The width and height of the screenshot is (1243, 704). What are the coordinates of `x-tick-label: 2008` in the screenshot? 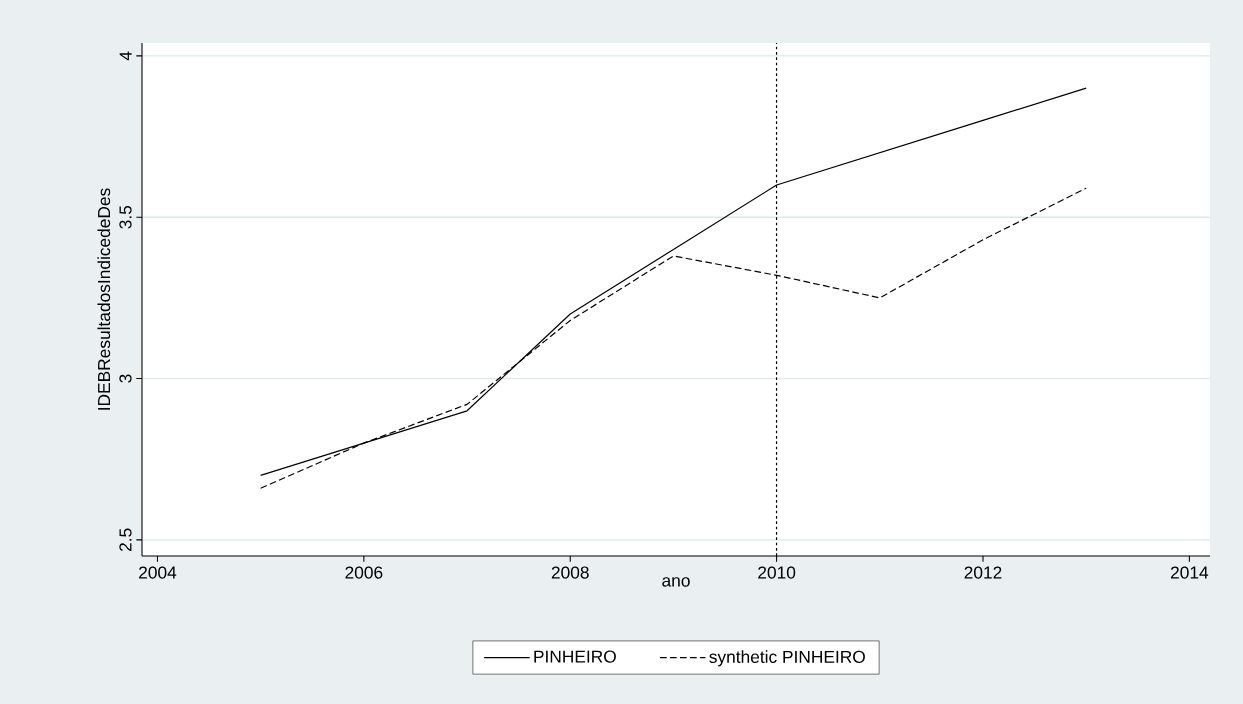 It's located at (570, 572).